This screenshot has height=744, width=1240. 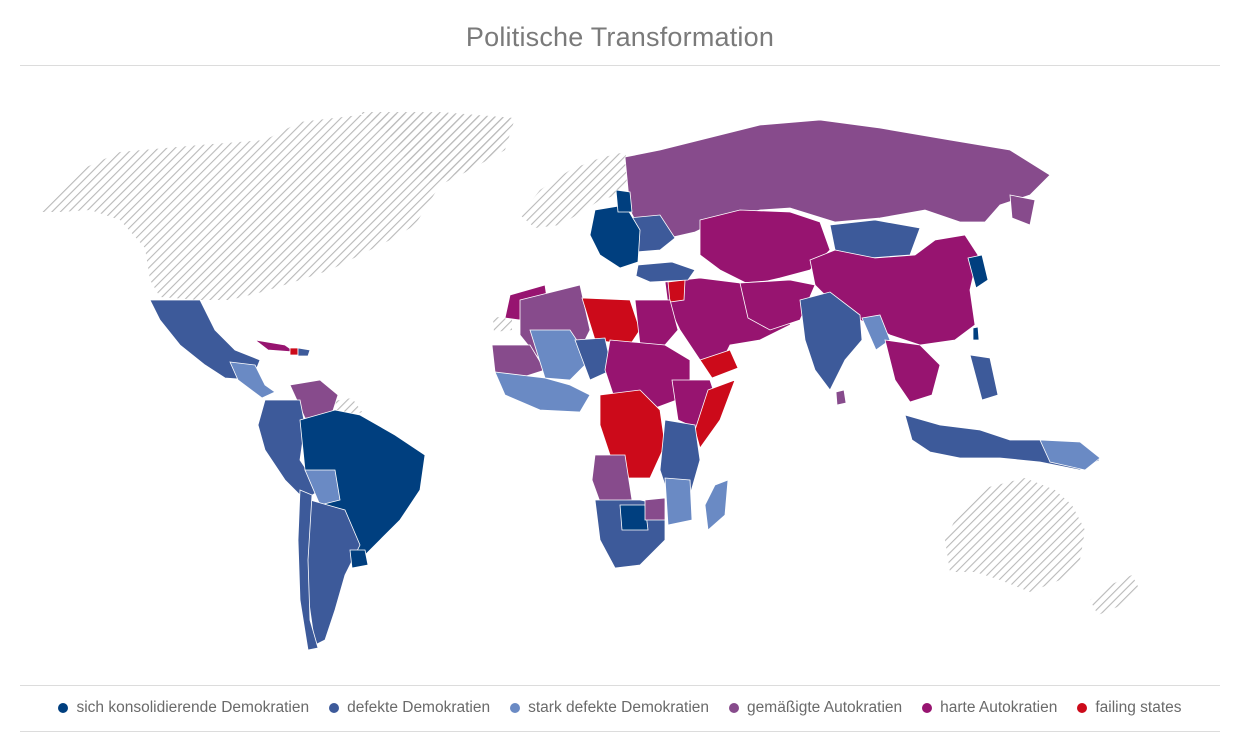 What do you see at coordinates (665, 272) in the screenshot?
I see `region-turkey` at bounding box center [665, 272].